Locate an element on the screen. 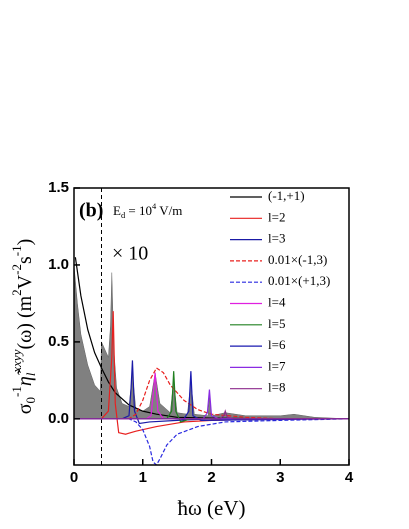 This screenshot has height=529, width=409. text-part: 4 is located at coordinates (154, 206).